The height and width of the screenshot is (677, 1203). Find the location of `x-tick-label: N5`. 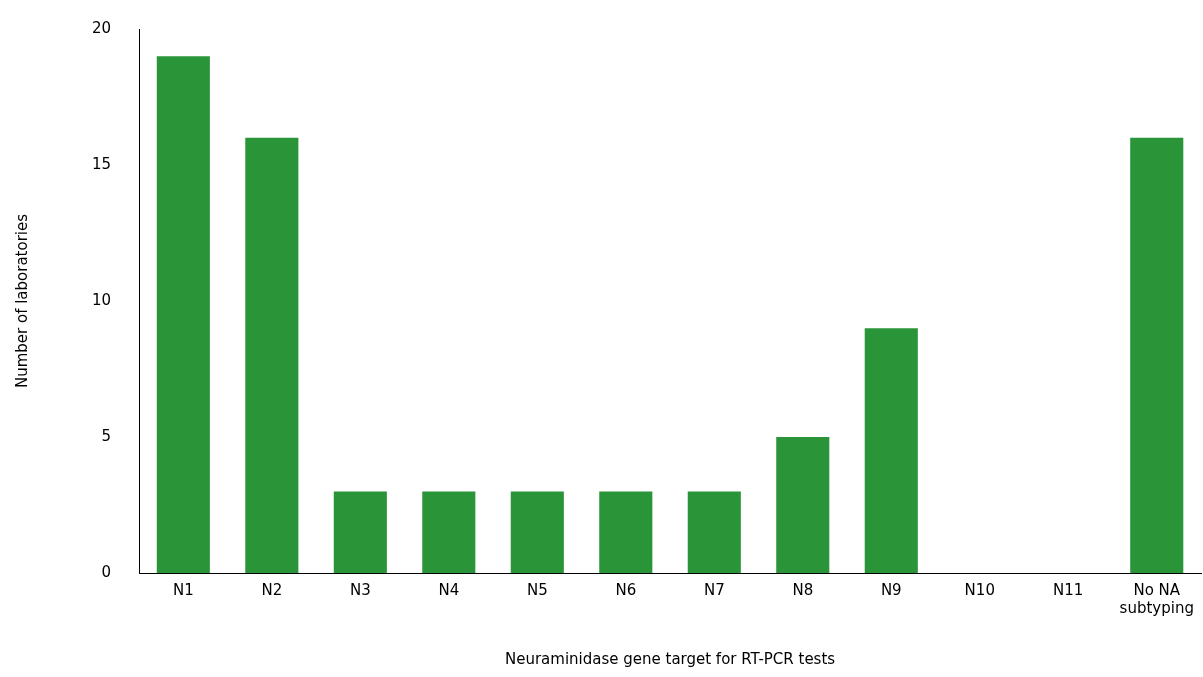

x-tick-label: N5 is located at coordinates (537, 589).